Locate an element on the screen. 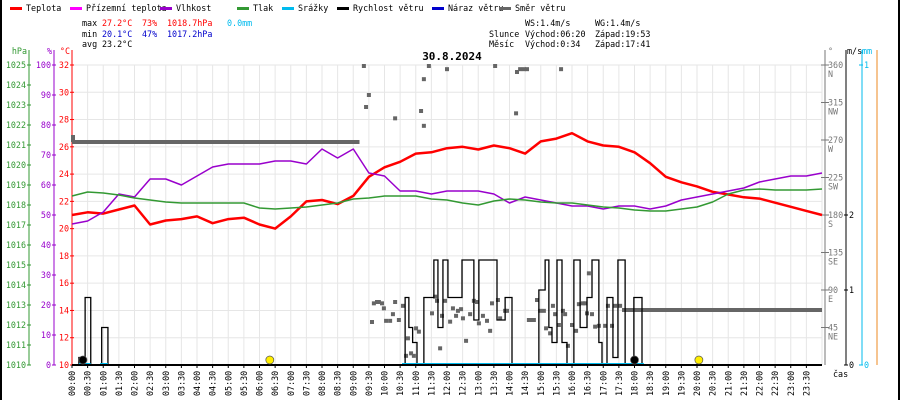 This screenshot has width=900, height=400. wind-dir-tick-label: 90 is located at coordinates (833, 290).